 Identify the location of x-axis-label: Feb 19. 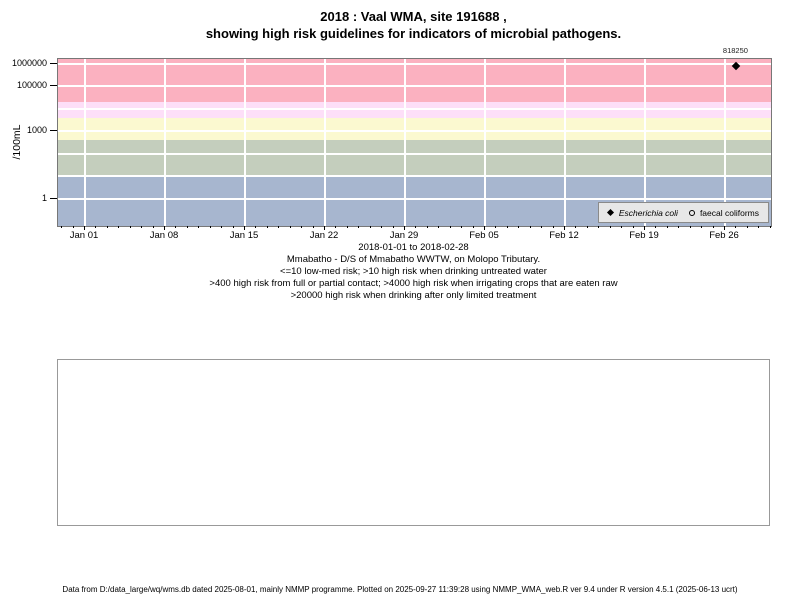
(644, 235).